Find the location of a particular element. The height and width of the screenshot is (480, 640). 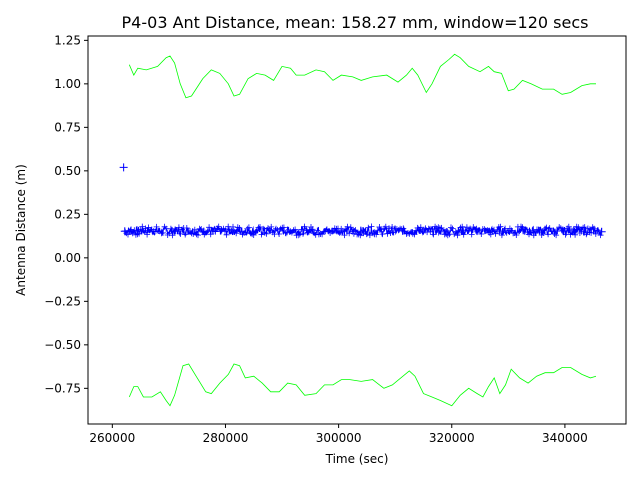

y-tick-label: −0.75 is located at coordinates (62, 388).